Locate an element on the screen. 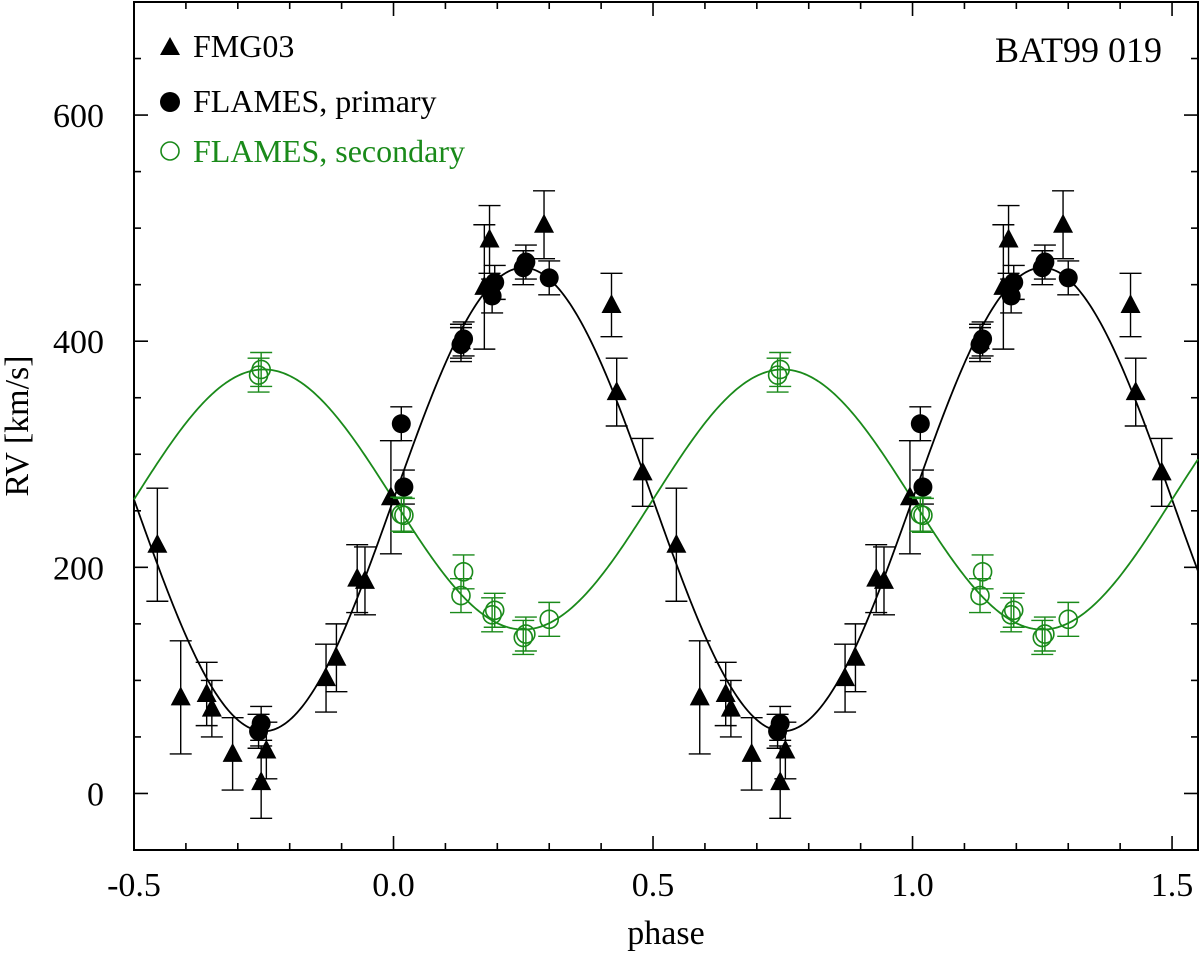  legend-open-circle-marker is located at coordinates (170, 151).